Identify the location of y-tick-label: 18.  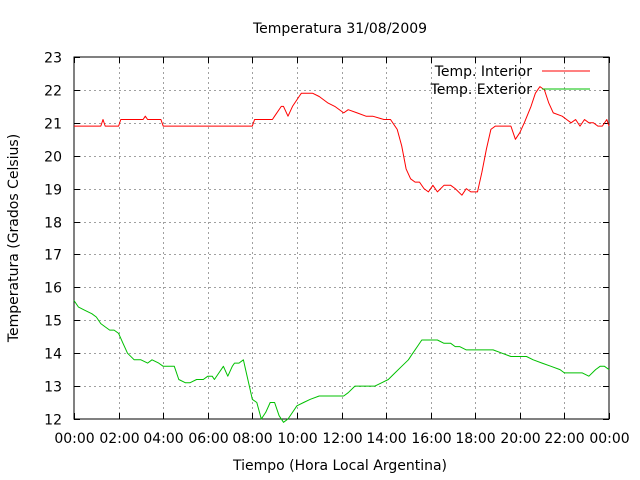
(53, 224).